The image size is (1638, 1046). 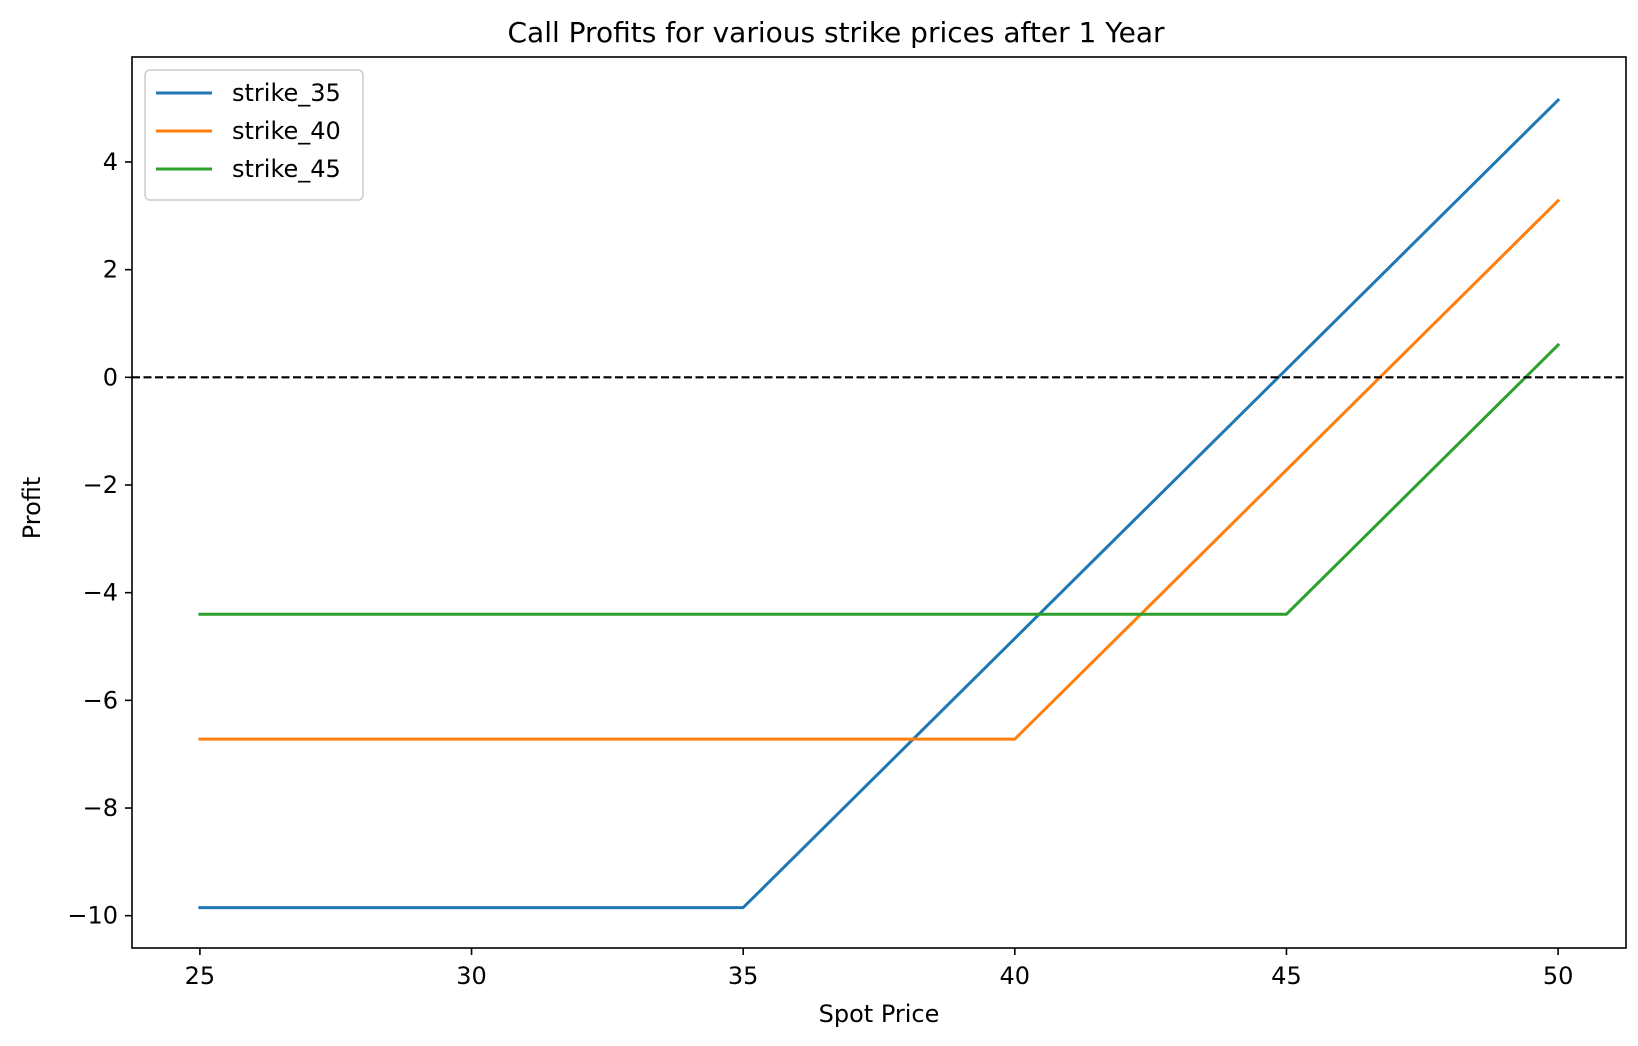 I want to click on x-tick-label: 40, so click(x=1015, y=976).